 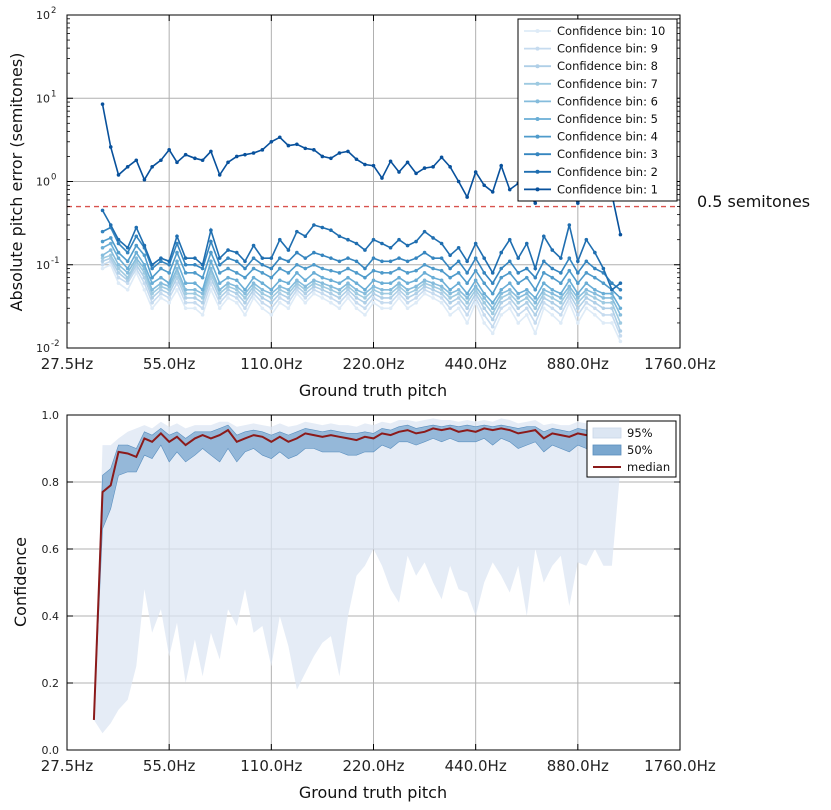 What do you see at coordinates (753, 201) in the screenshot?
I see `reference-line-label: 0.5 semitones` at bounding box center [753, 201].